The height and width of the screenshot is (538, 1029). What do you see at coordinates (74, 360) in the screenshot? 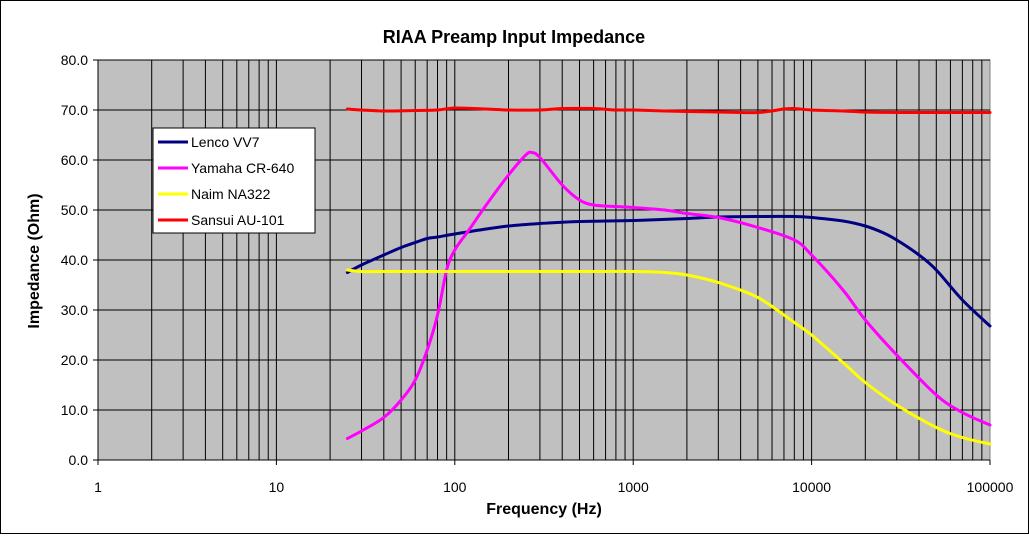
I see `y-tick-label: 20.0` at bounding box center [74, 360].